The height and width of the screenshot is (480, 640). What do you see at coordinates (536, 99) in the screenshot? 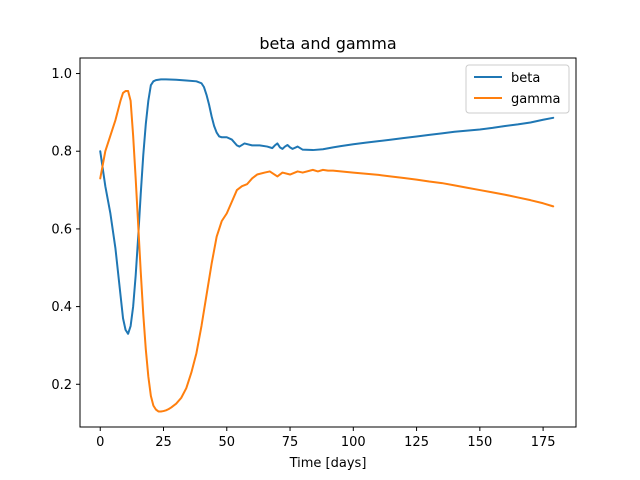
I see `legend-label-gamma: gamma` at bounding box center [536, 99].